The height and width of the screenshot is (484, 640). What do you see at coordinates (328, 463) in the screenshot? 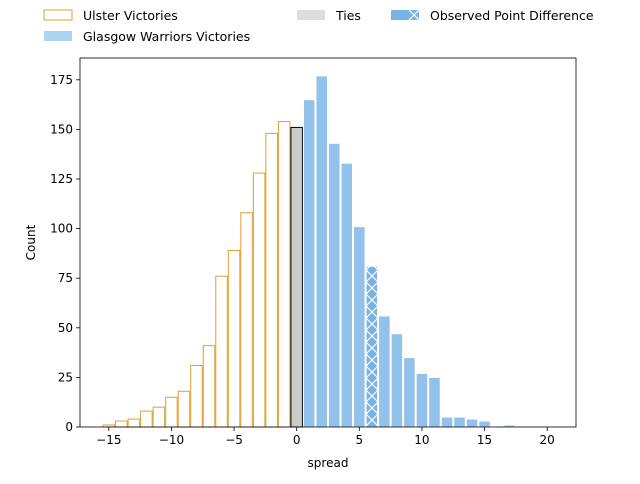
I see `x-axis-label: spread` at bounding box center [328, 463].